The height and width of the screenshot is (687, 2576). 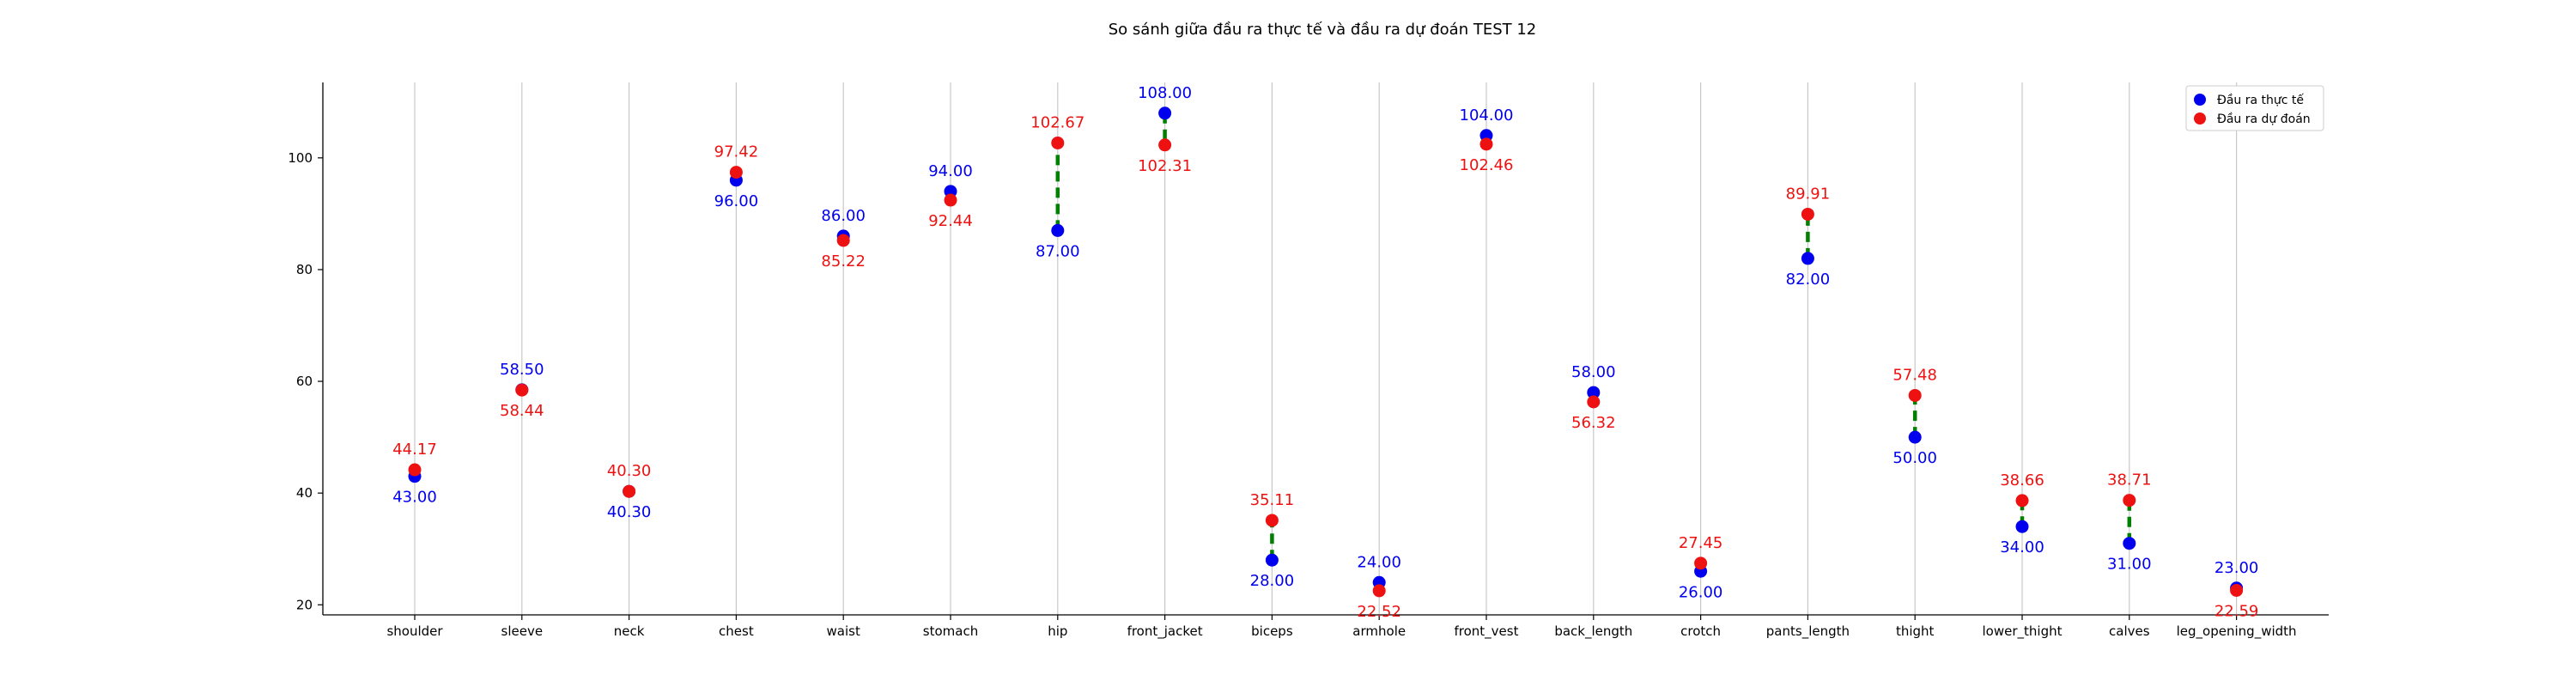 I want to click on y-tick-label: 100, so click(x=301, y=158).